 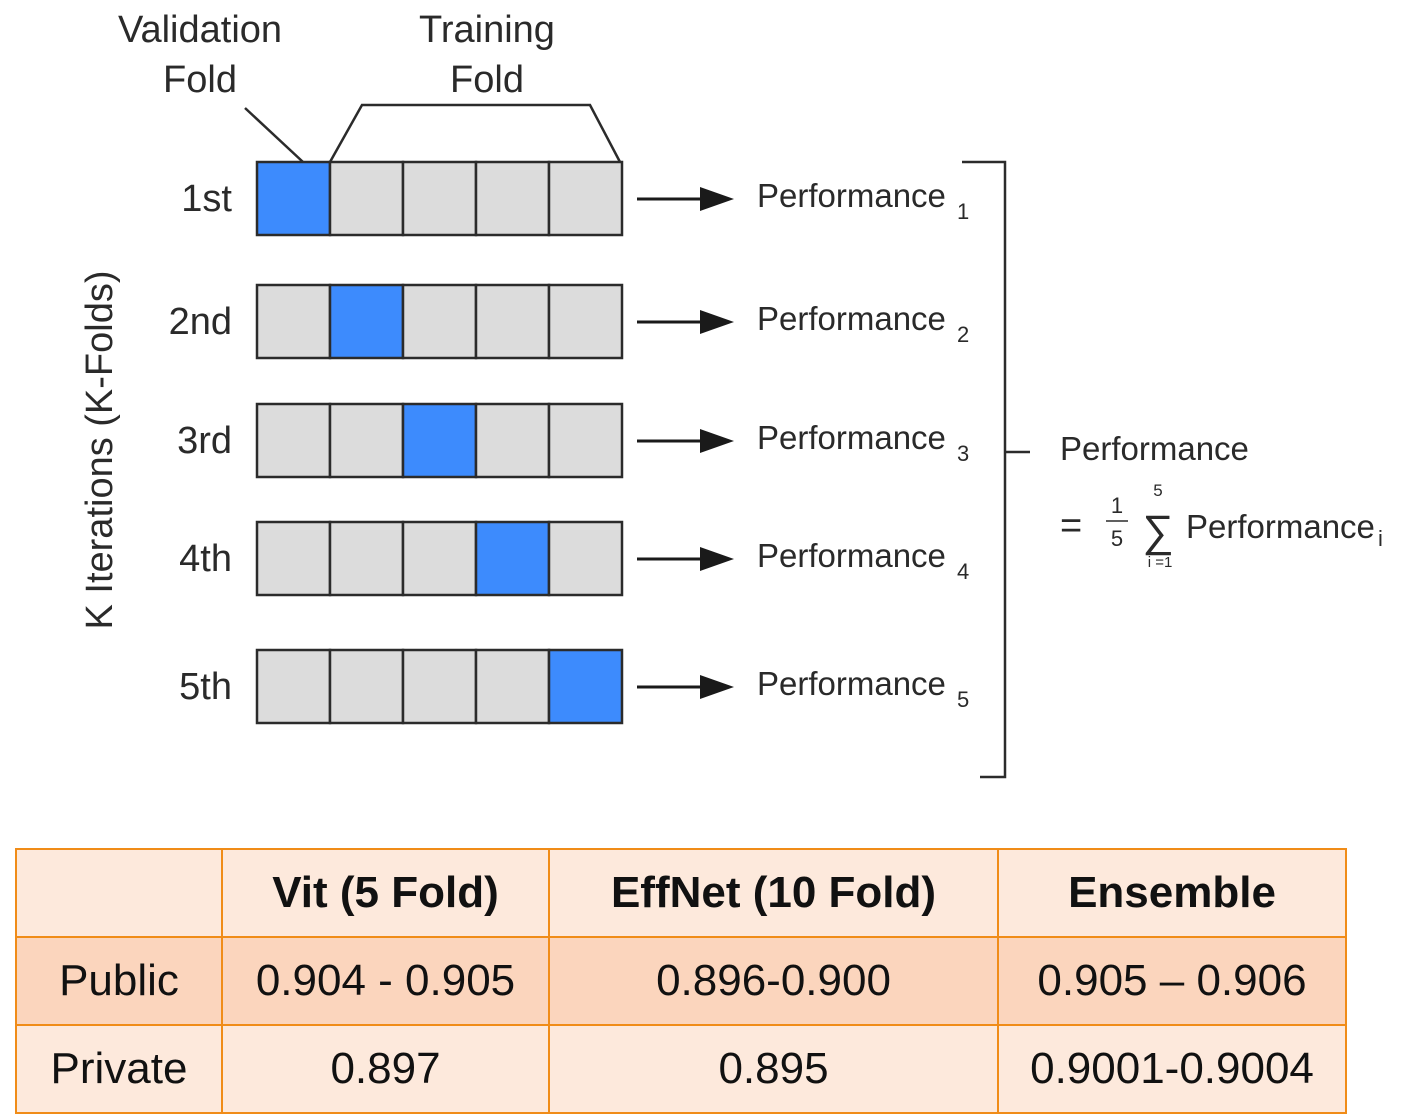 I want to click on performance-subscript: 3, so click(x=963, y=453).